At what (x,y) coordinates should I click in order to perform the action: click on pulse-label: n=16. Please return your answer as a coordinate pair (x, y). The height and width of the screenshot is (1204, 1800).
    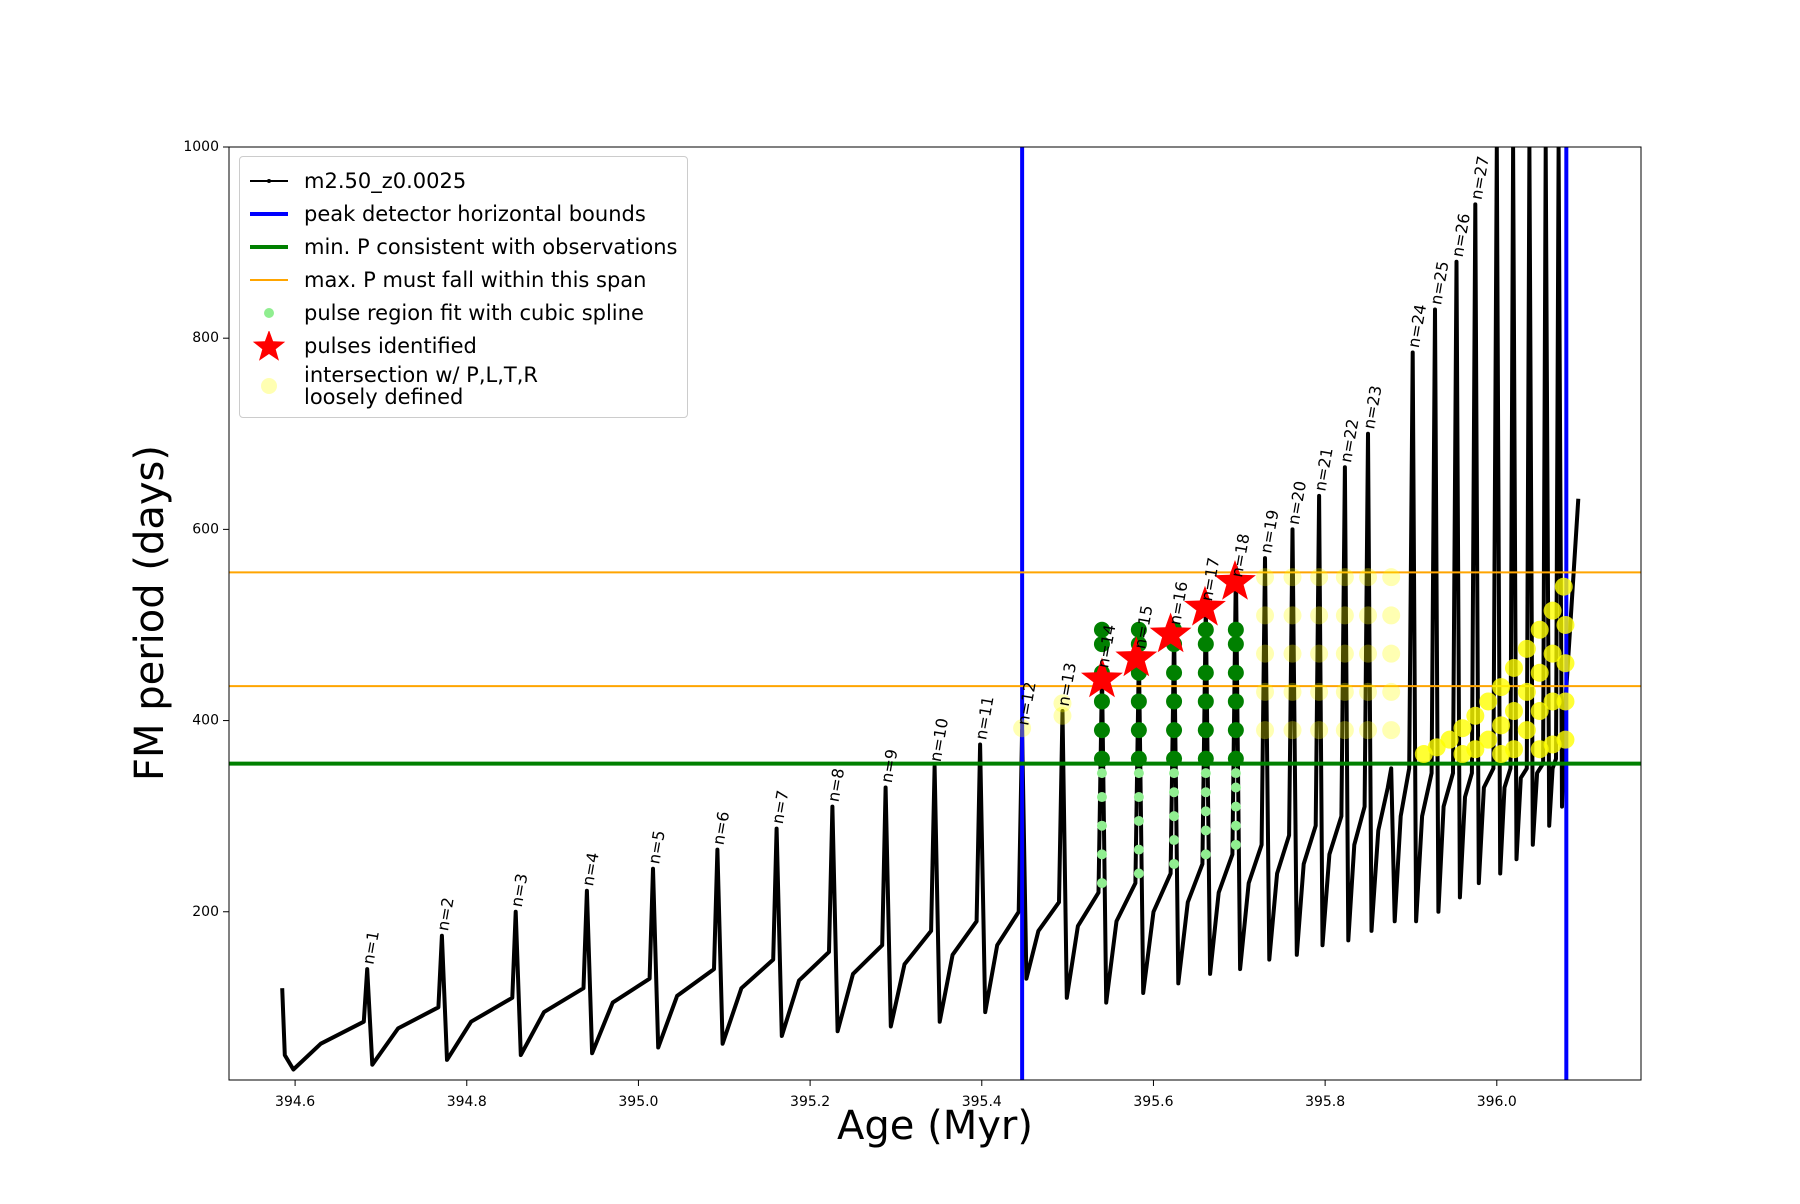
    Looking at the image, I should click on (1178, 603).